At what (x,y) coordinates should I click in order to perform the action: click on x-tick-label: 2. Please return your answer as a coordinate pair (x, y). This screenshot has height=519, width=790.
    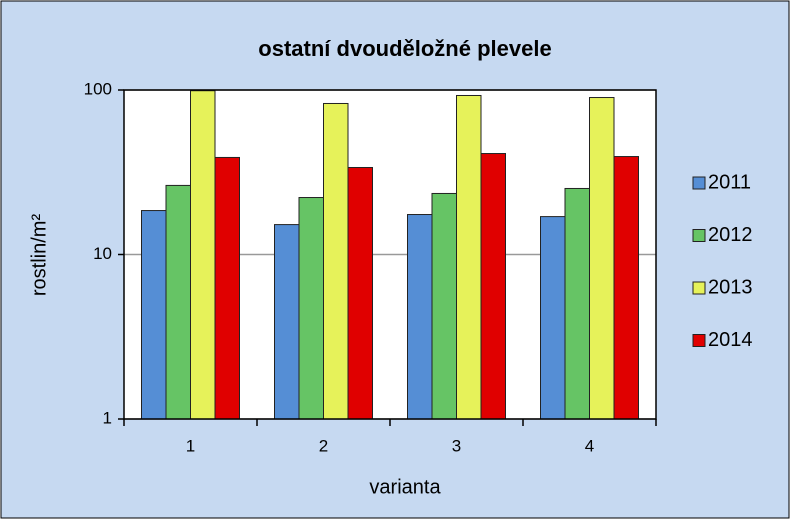
    Looking at the image, I should click on (323, 445).